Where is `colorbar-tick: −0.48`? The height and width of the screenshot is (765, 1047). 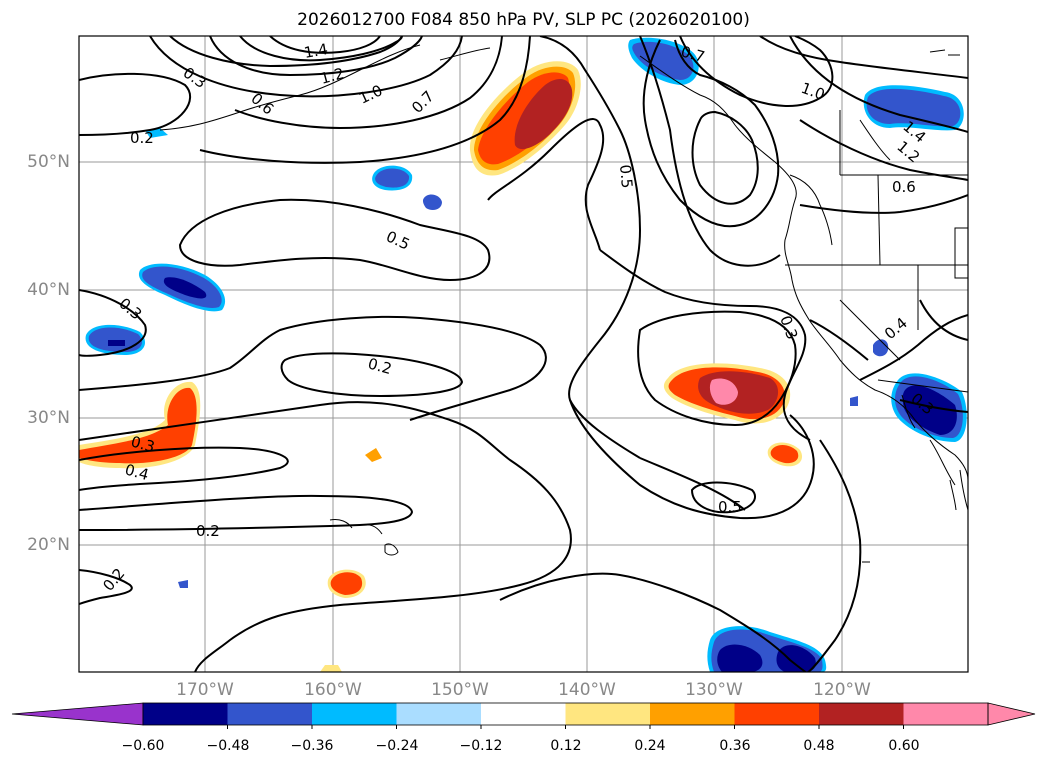
colorbar-tick: −0.48 is located at coordinates (228, 746).